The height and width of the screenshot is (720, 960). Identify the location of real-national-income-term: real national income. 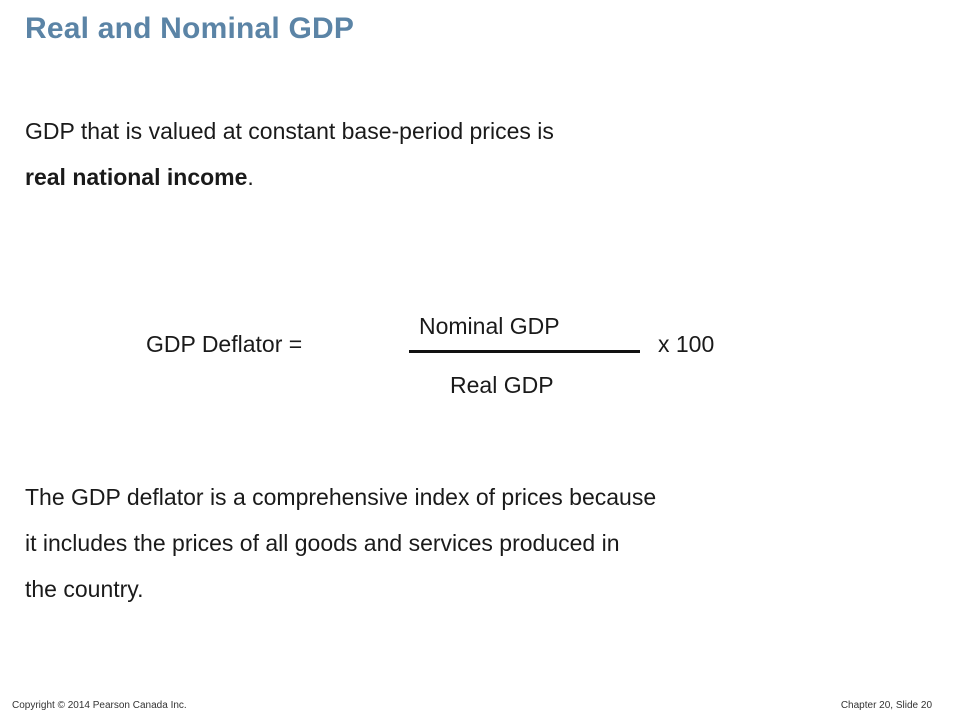
(136, 177).